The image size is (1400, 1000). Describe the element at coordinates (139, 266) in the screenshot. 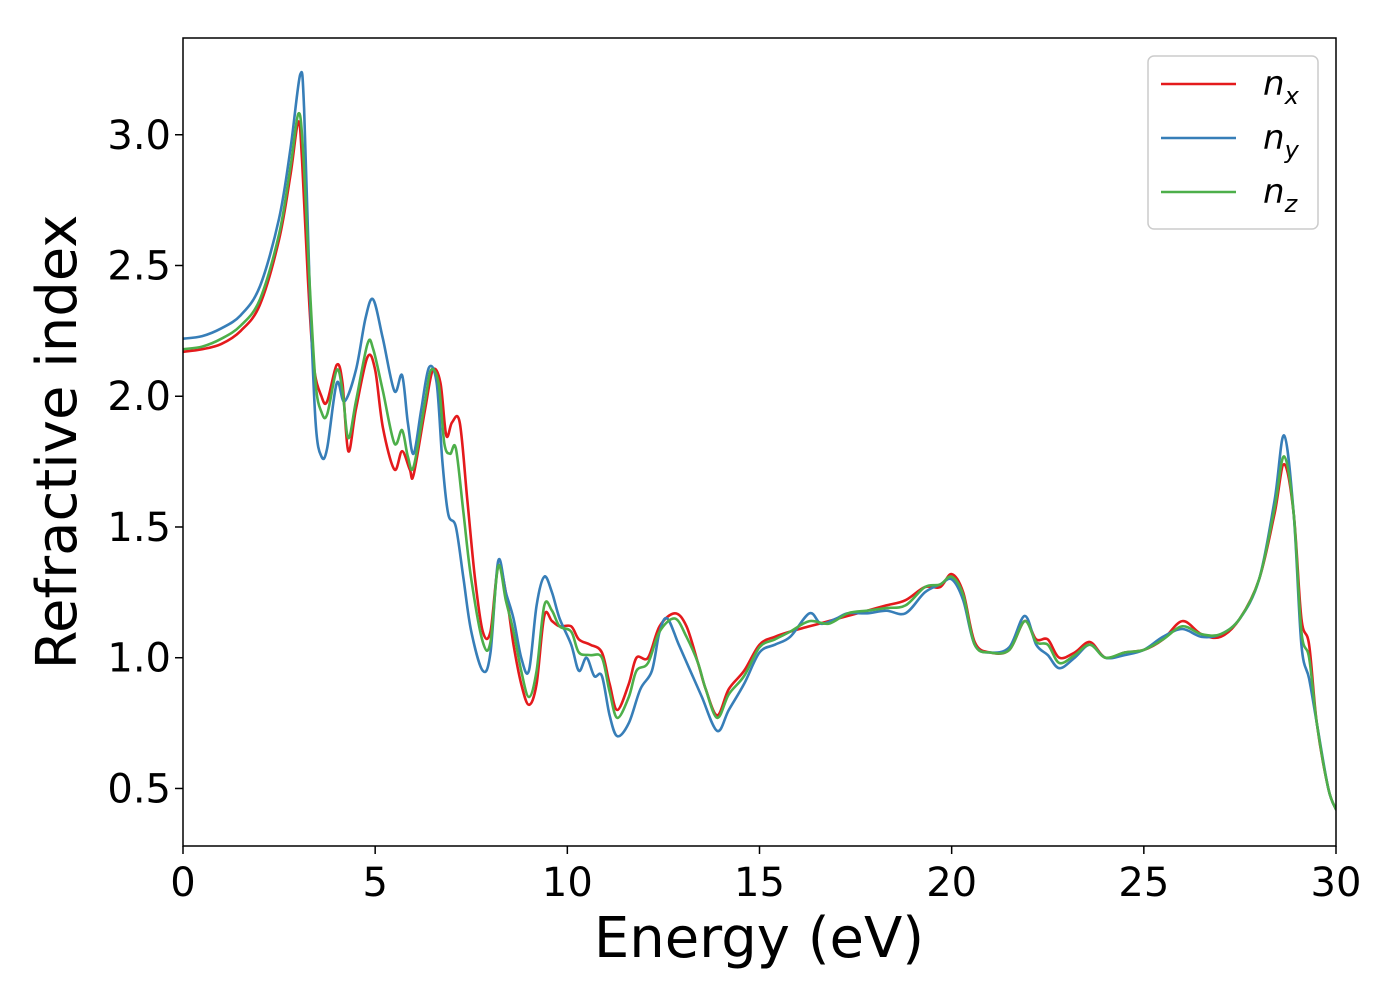

I see `y-tick-label: 2.5` at that location.